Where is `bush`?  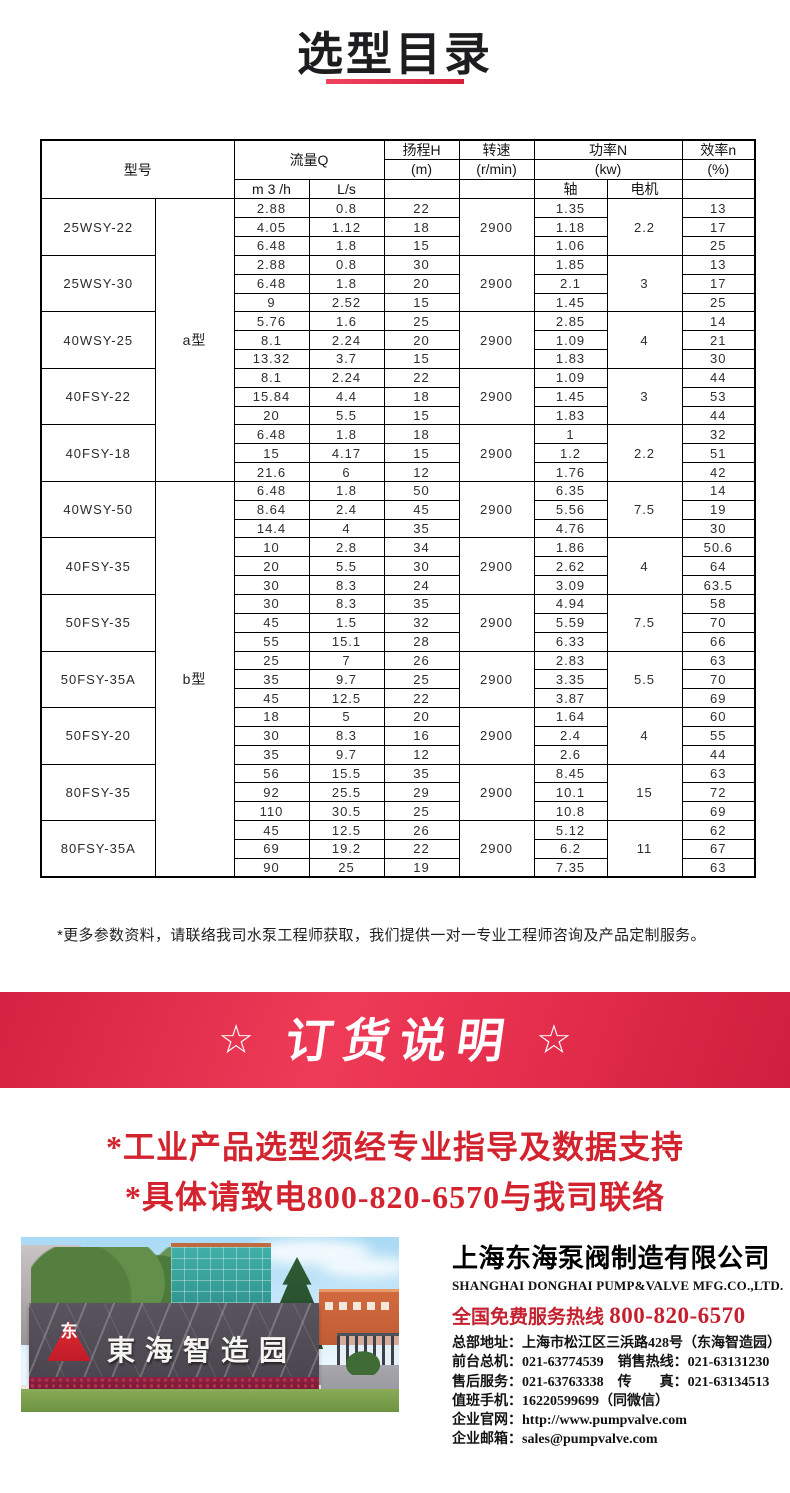 bush is located at coordinates (363, 1362).